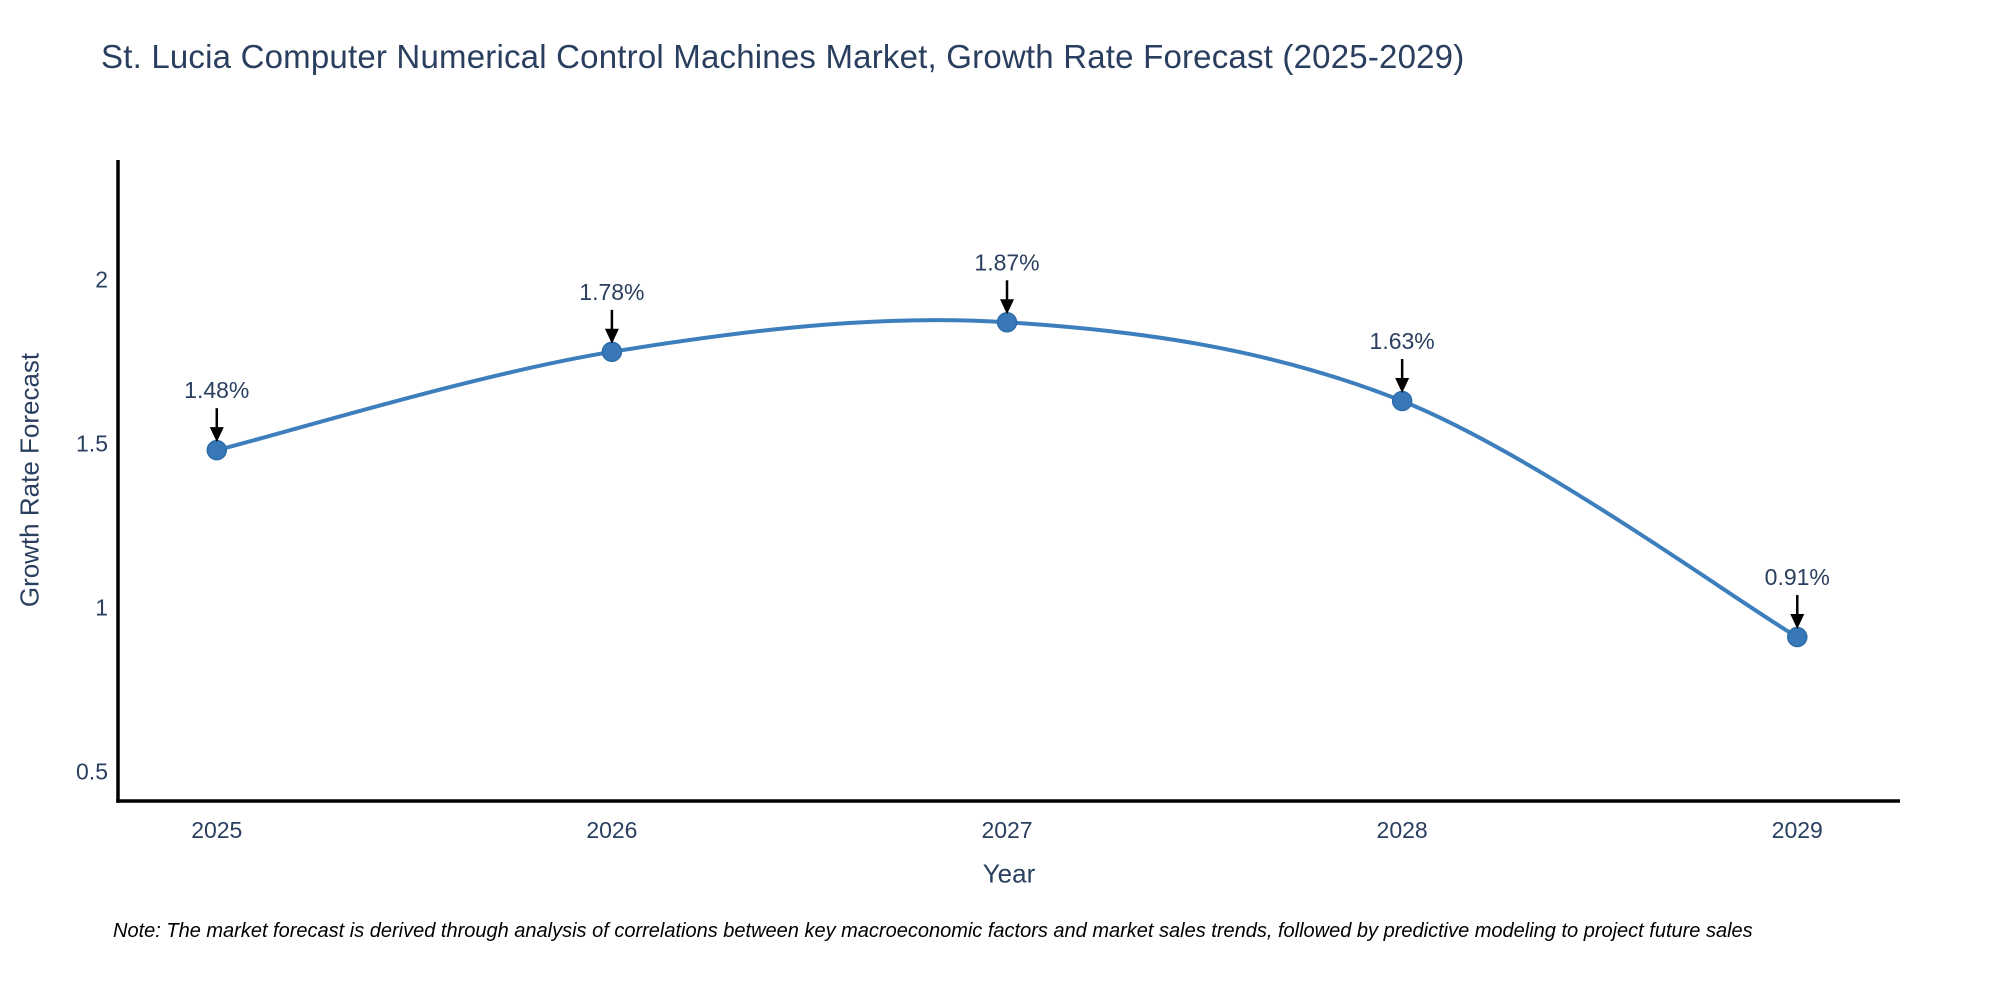 This screenshot has height=1000, width=2000. What do you see at coordinates (1009, 873) in the screenshot?
I see `x-axis-title: Year` at bounding box center [1009, 873].